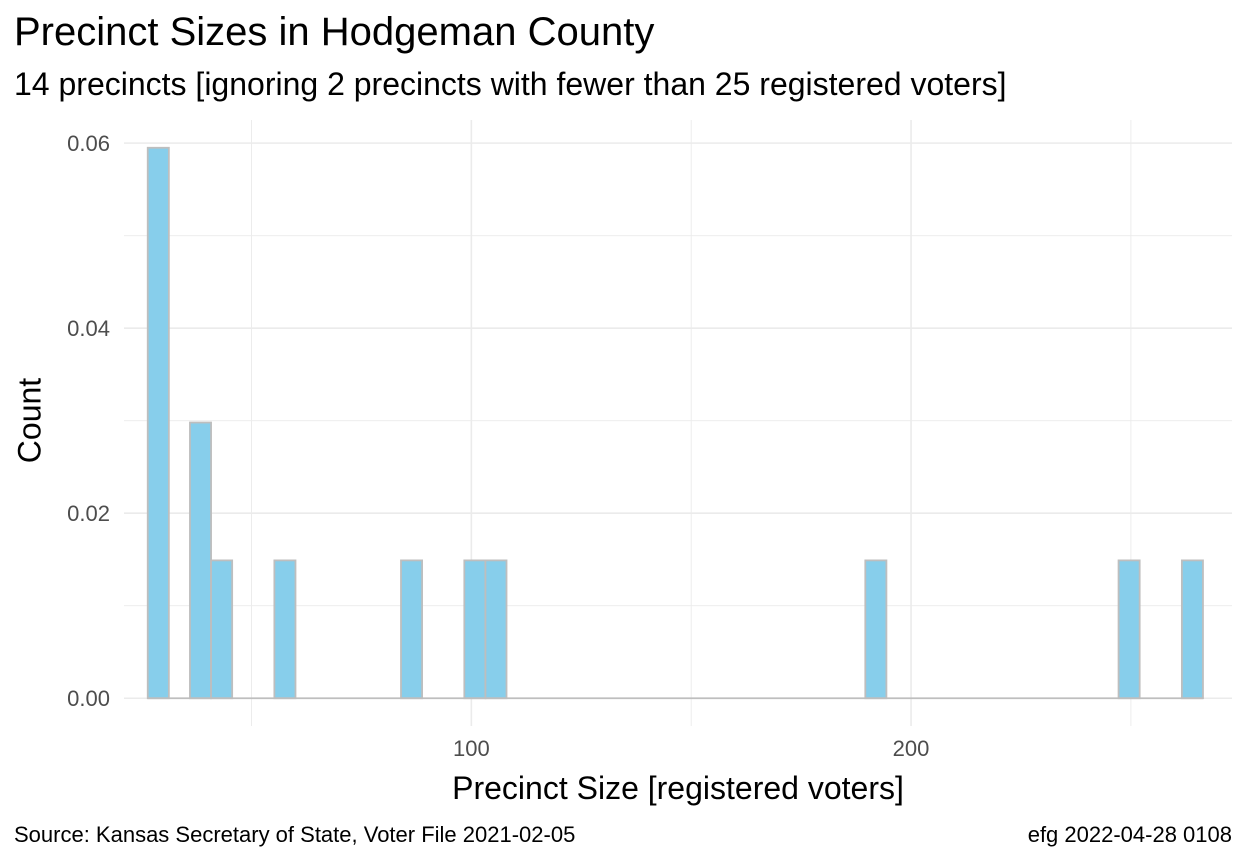 The height and width of the screenshot is (864, 1248). What do you see at coordinates (691, 748) in the screenshot?
I see `x-axis-ticks: 100 200` at bounding box center [691, 748].